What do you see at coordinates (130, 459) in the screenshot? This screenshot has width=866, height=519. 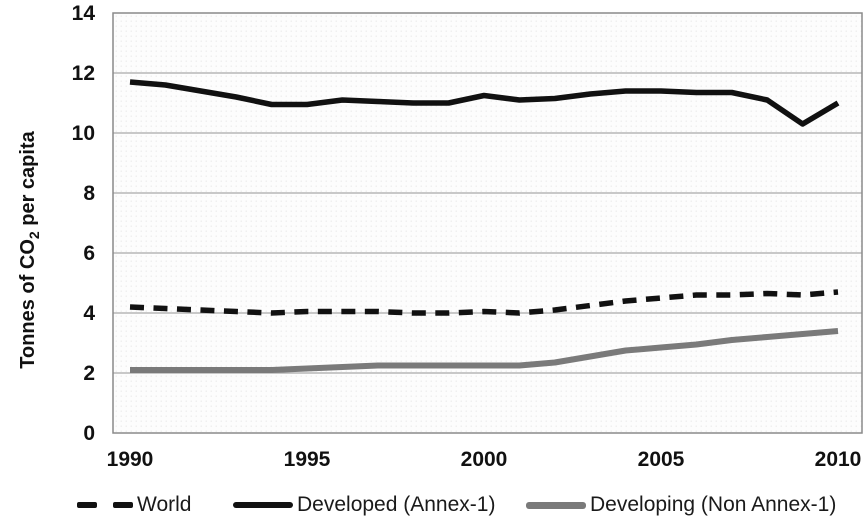 I see `x-tick-label-1990: 1990` at bounding box center [130, 459].